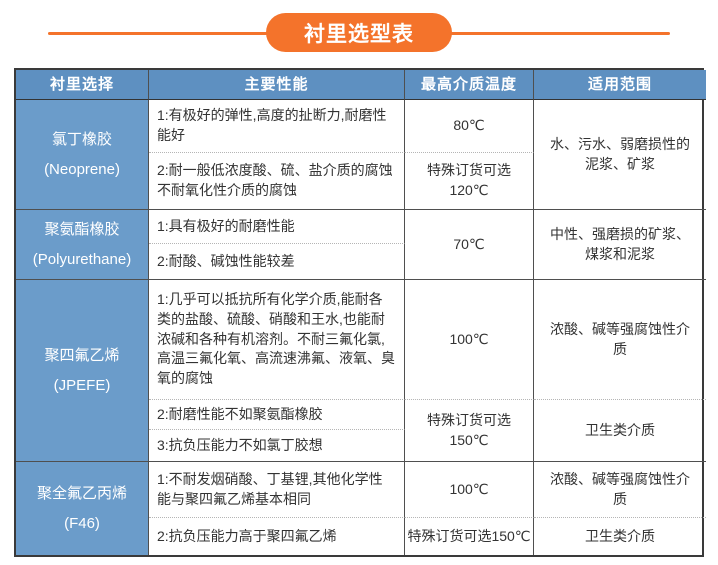 This screenshot has width=718, height=565. I want to click on header-application-range: 适用范围, so click(620, 85).